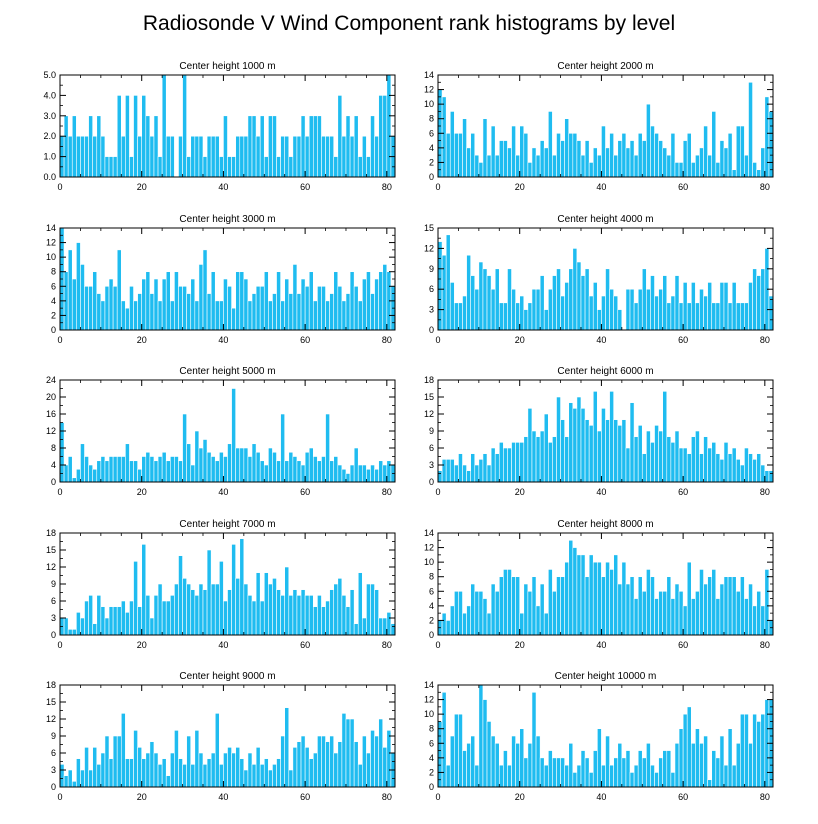 This screenshot has height=824, width=818. What do you see at coordinates (429, 228) in the screenshot?
I see `y-tick-label: 15` at bounding box center [429, 228].